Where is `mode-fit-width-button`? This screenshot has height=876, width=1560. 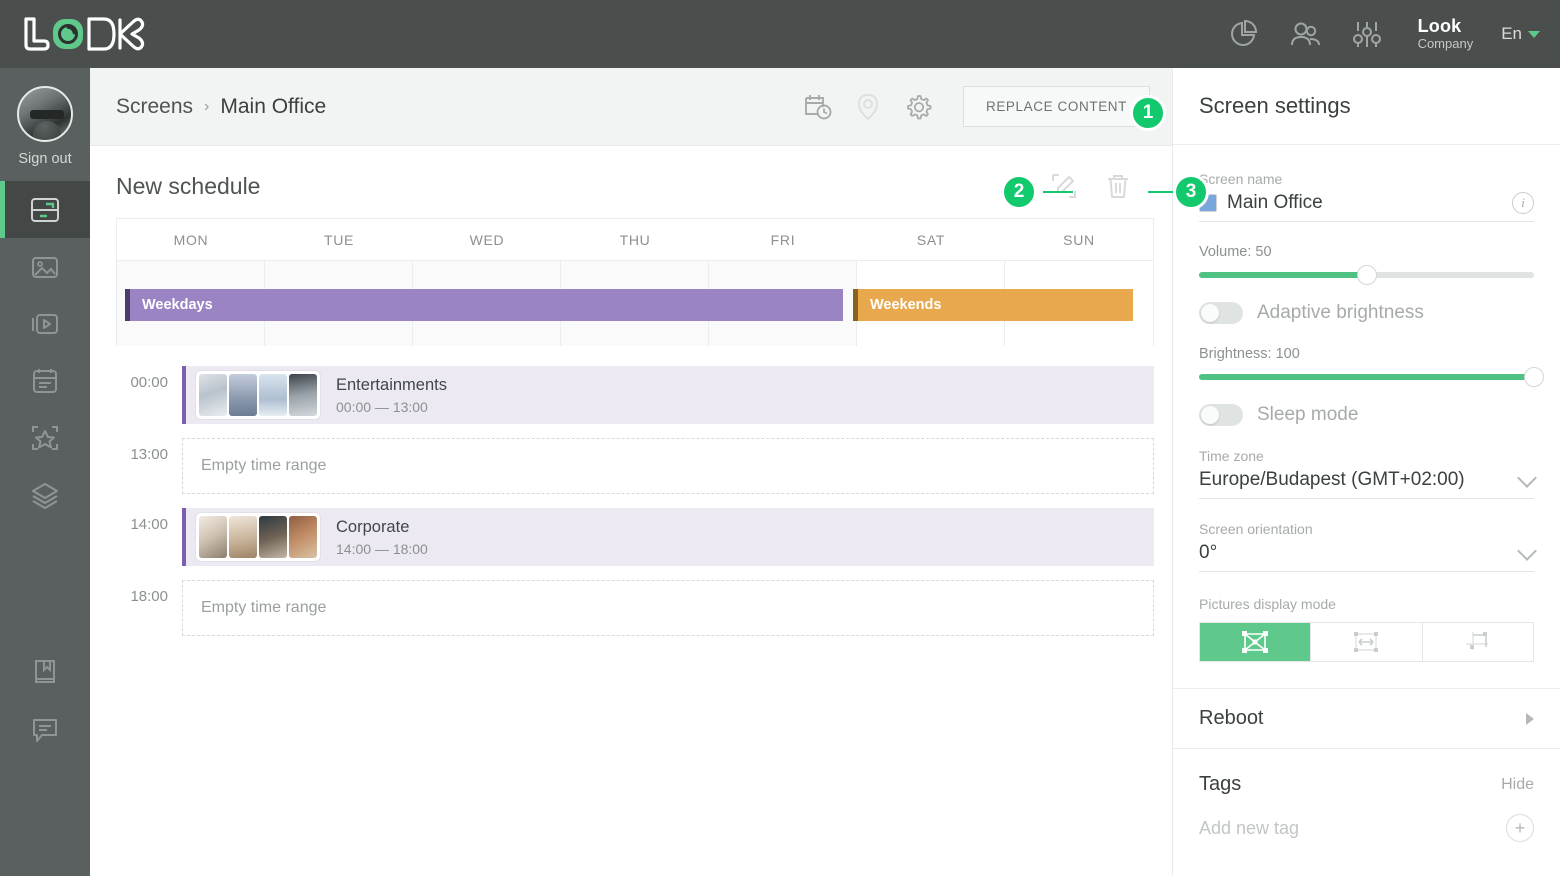
mode-fit-width-button is located at coordinates (1367, 642).